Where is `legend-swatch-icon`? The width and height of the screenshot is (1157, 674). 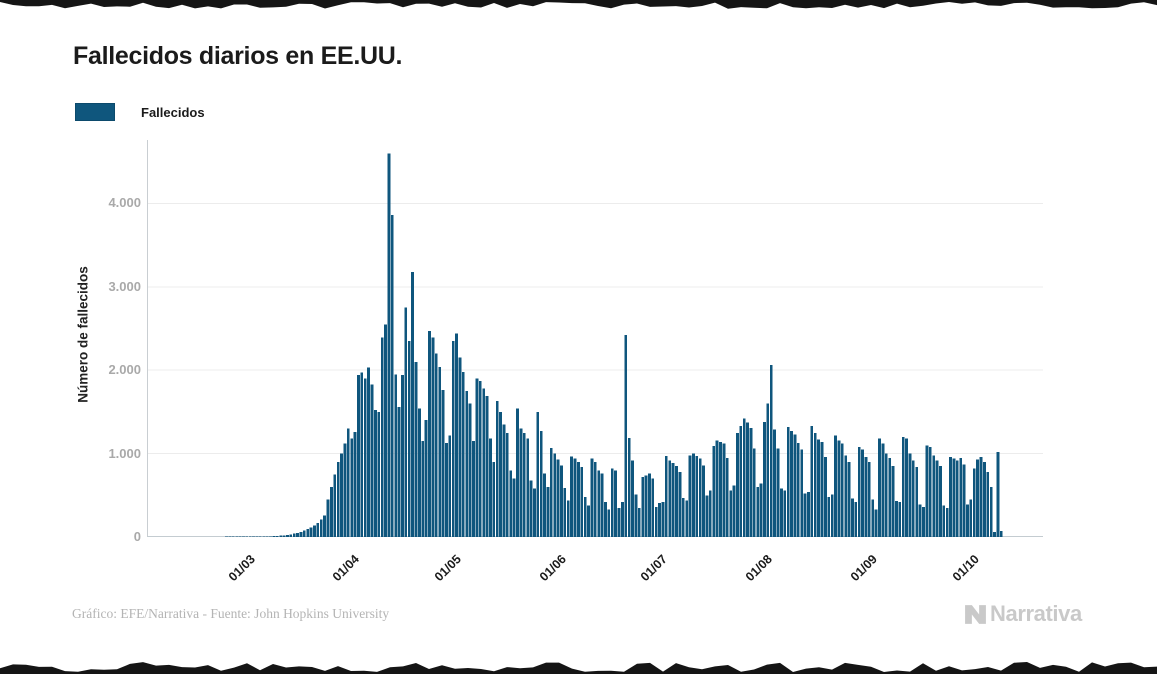 legend-swatch-icon is located at coordinates (95, 112).